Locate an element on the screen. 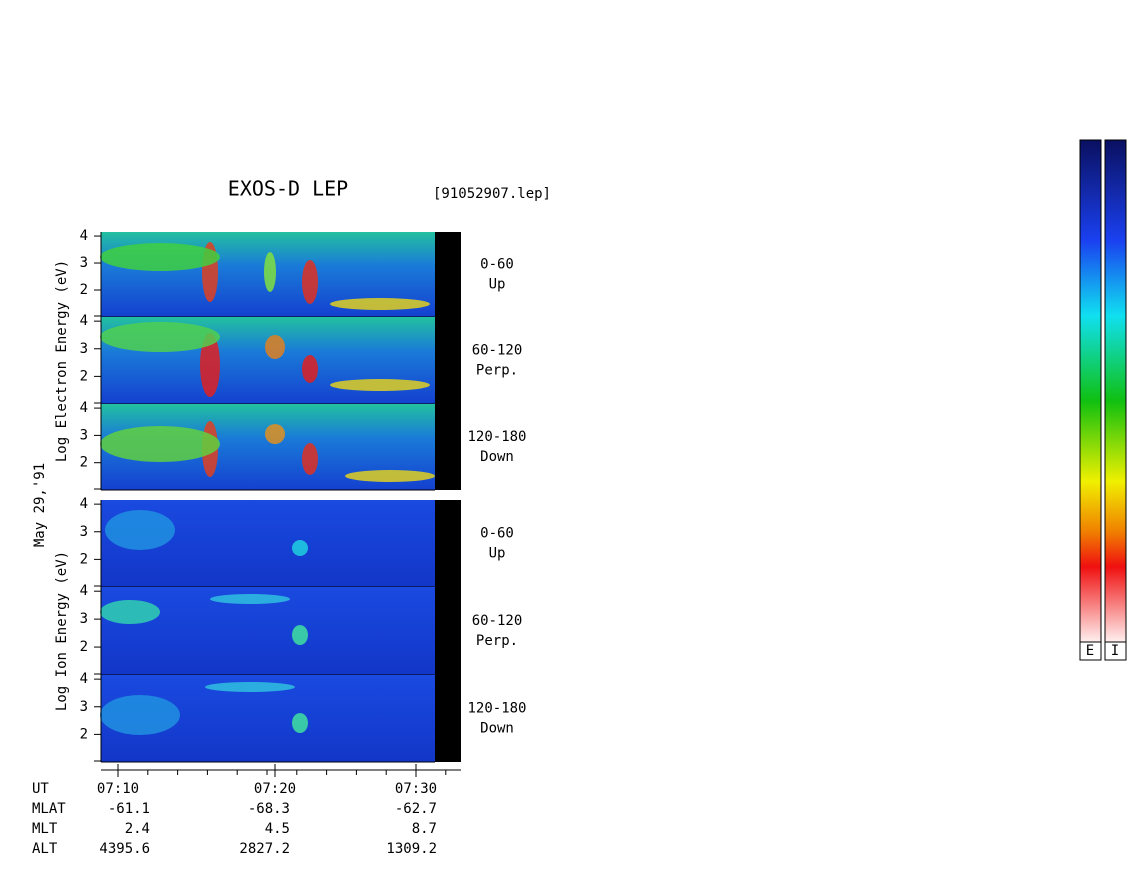  y-axis-label: Log Ion Energy (eV) is located at coordinates (62, 631).